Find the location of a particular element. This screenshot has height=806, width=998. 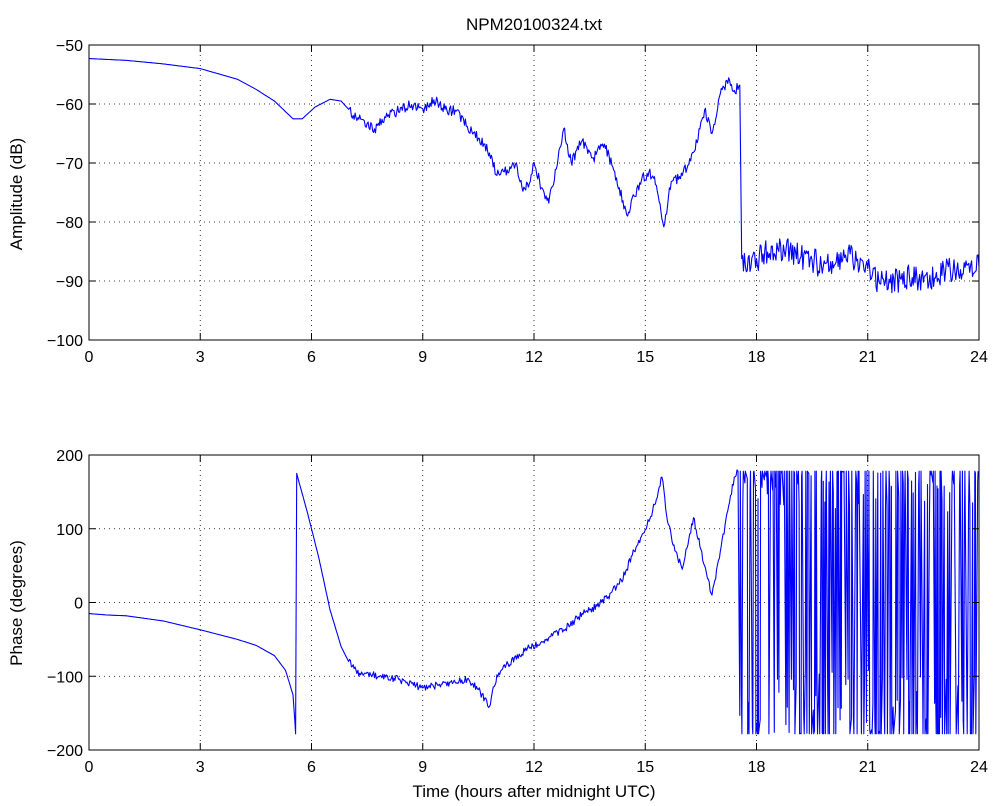

phase-y-tick-label: 200 is located at coordinates (69, 456).